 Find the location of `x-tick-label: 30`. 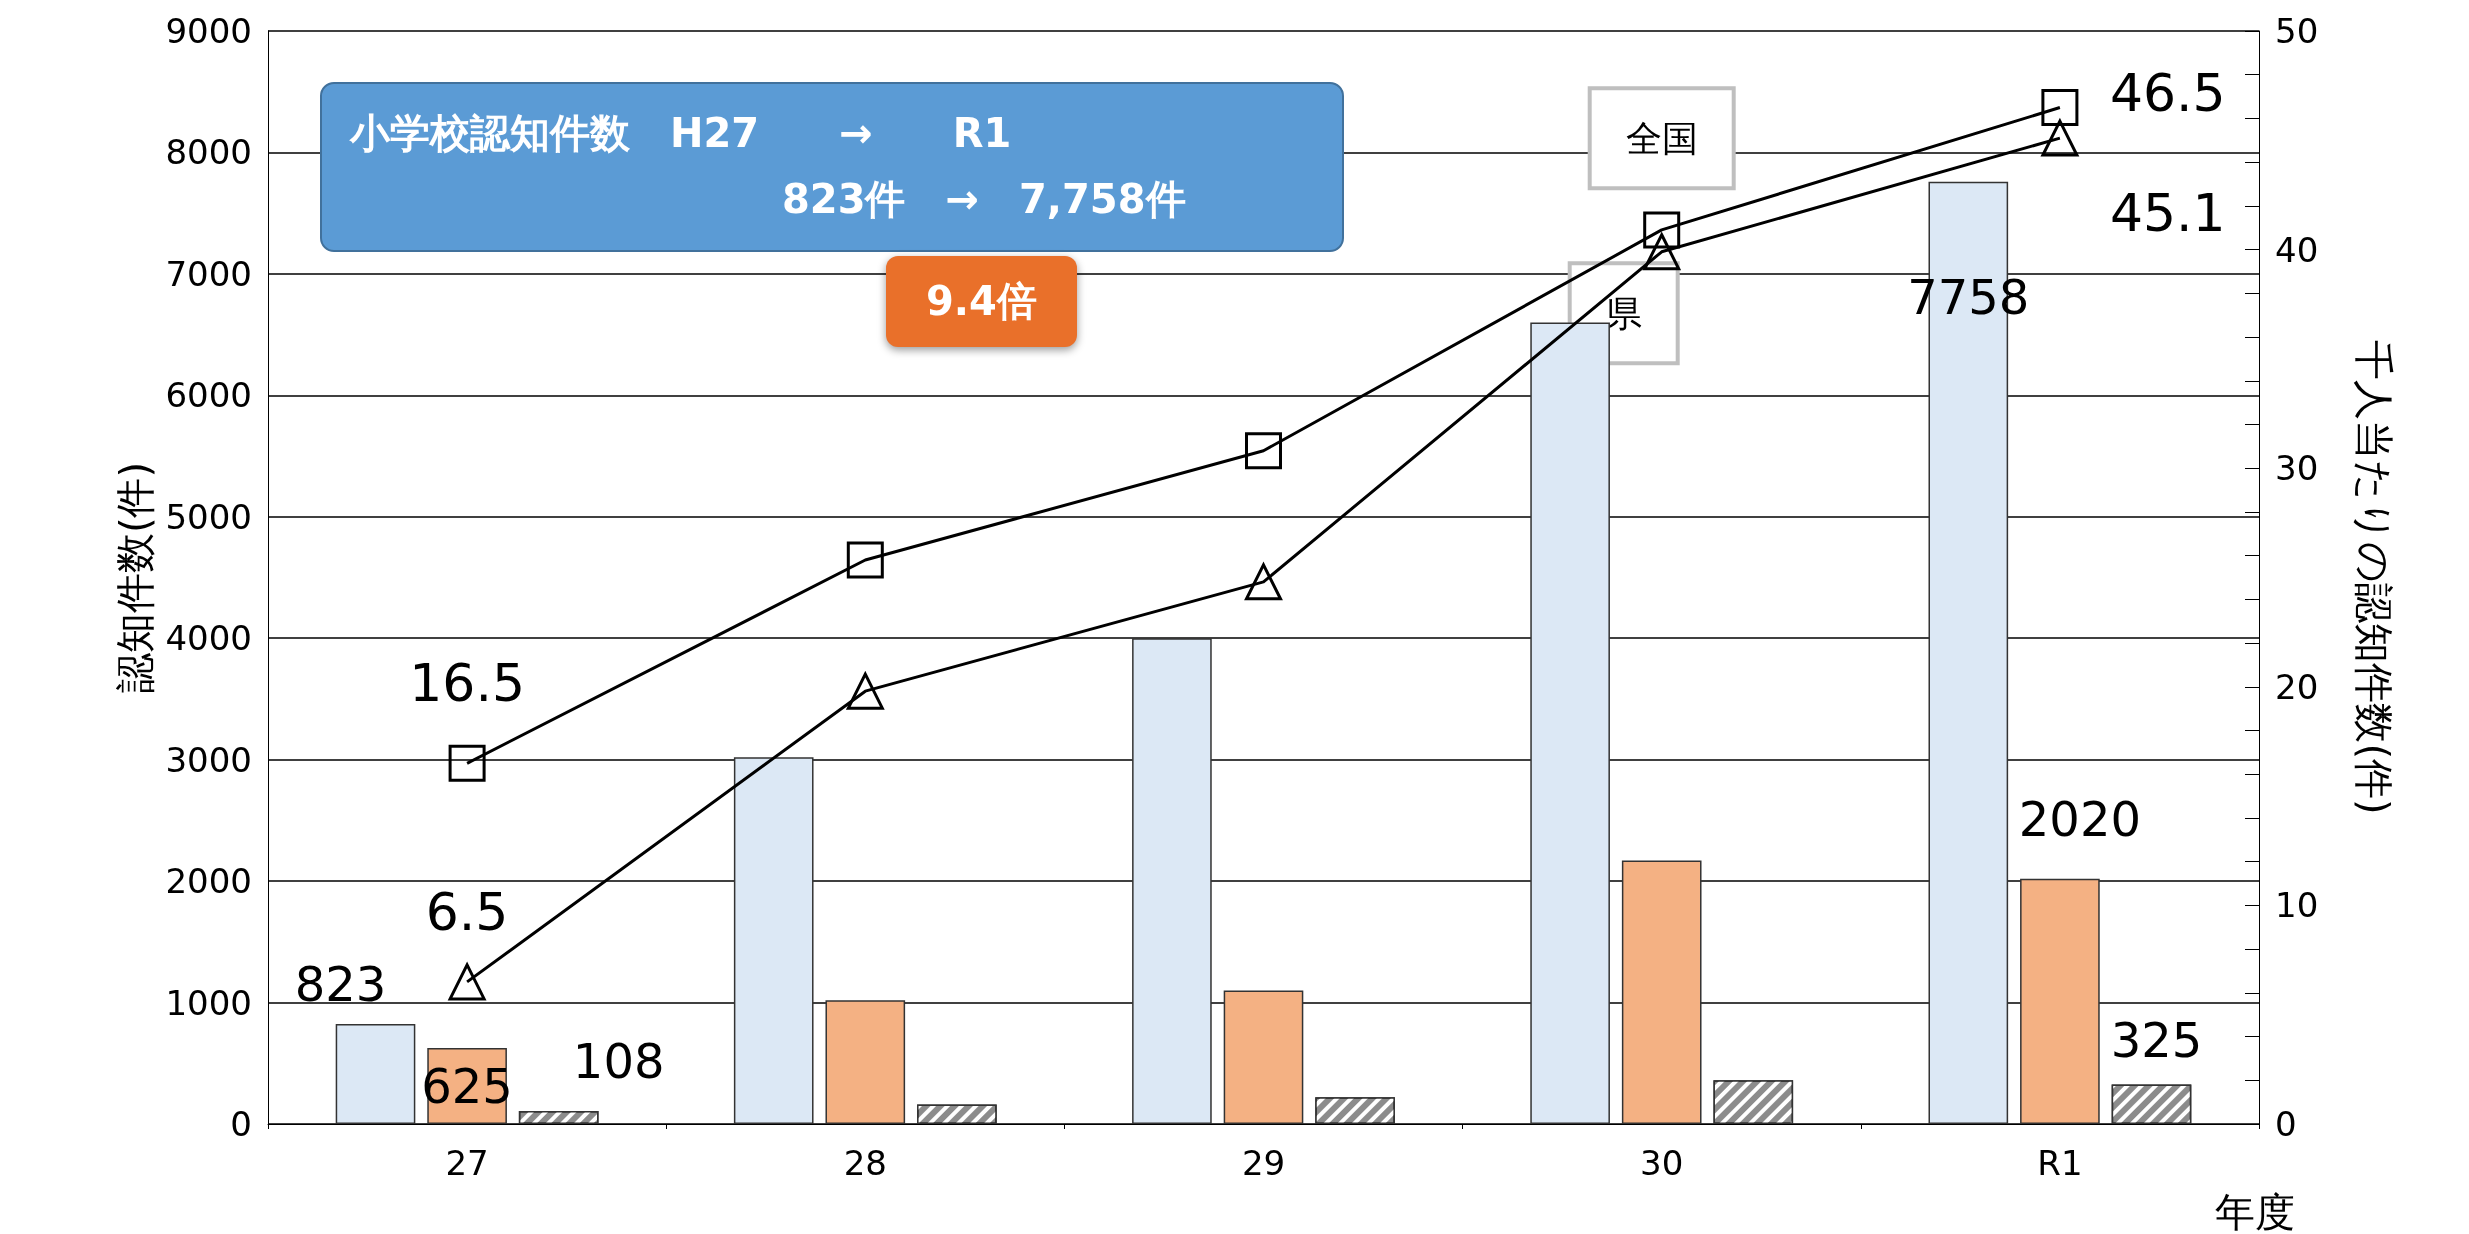

x-tick-label: 30 is located at coordinates (1662, 1163).